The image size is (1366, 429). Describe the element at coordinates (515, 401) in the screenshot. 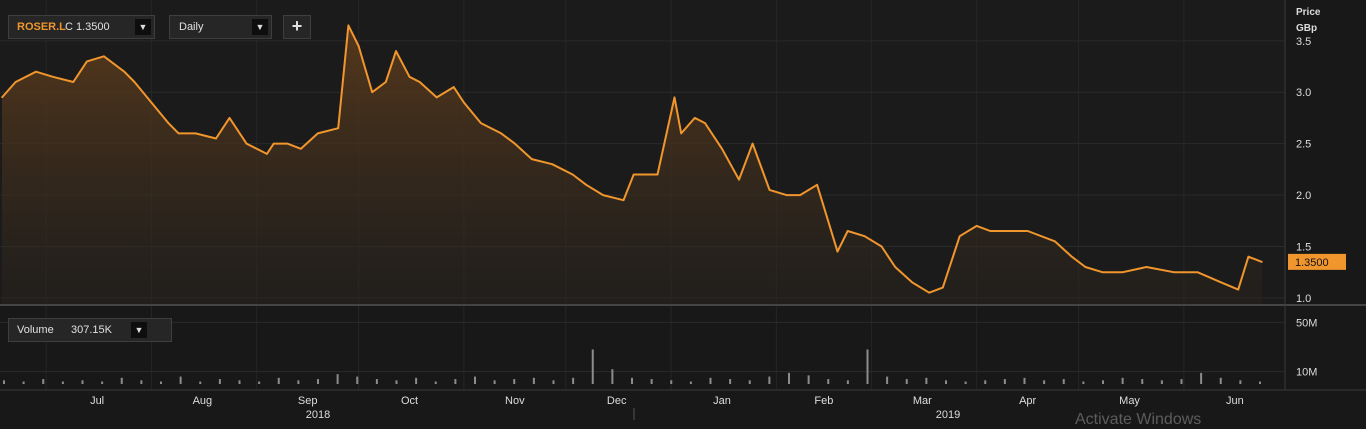

I see `x-tick-label: Nov` at that location.